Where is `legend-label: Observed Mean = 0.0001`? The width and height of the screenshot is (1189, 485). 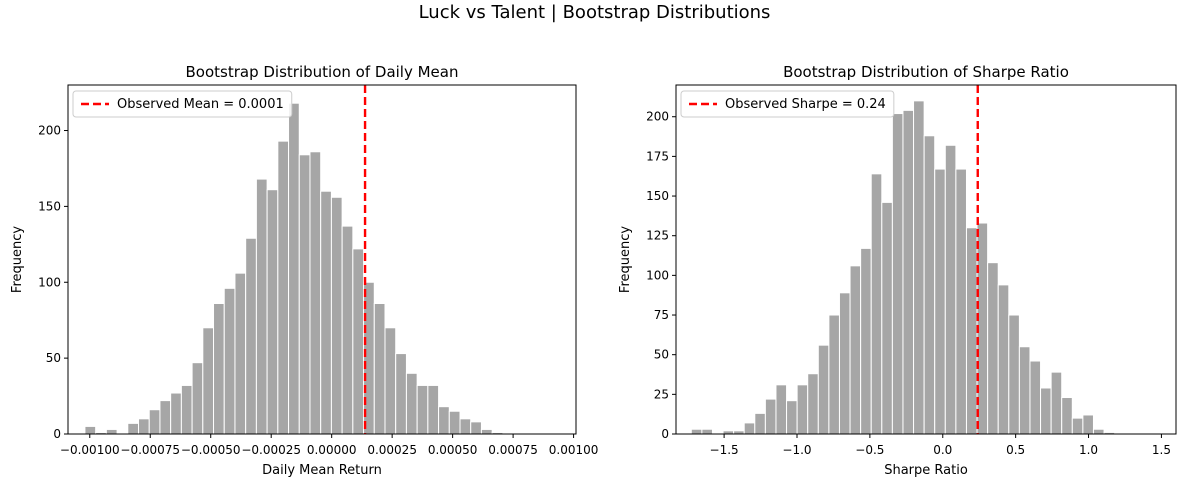
legend-label: Observed Mean = 0.0001 is located at coordinates (200, 104).